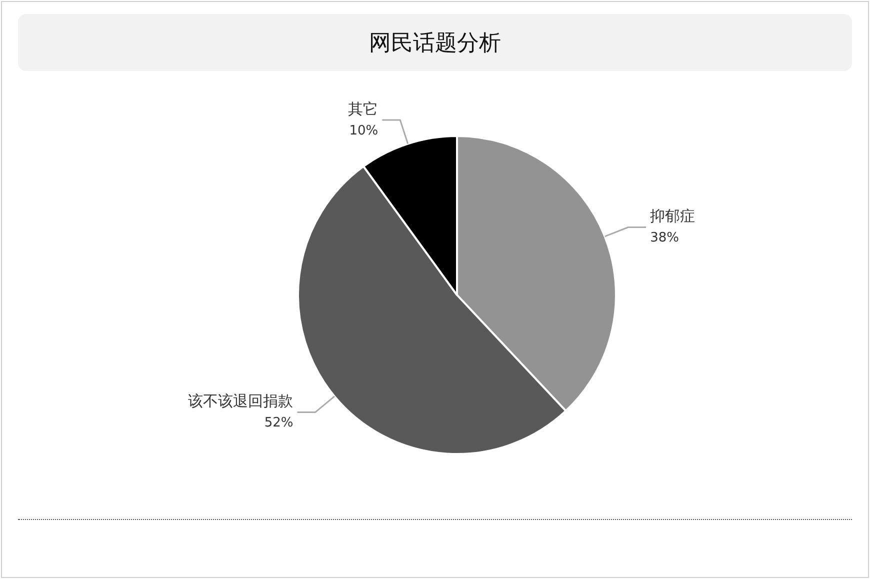  Describe the element at coordinates (673, 216) in the screenshot. I see `slice-label: 抑郁症` at that location.